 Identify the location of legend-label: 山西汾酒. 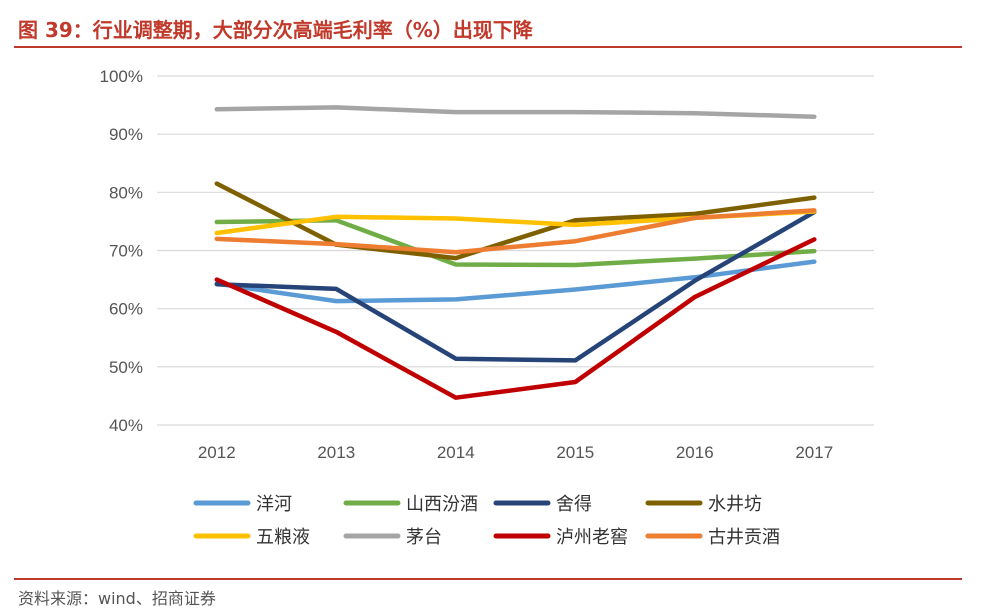
(442, 504).